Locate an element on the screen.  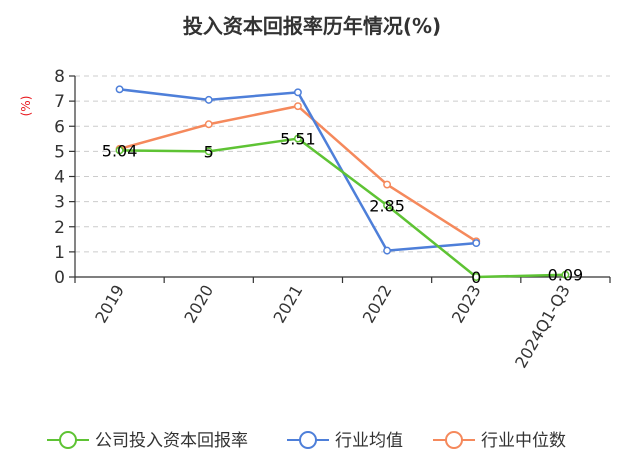
legend: 公司投入资本回报率 行业均值 行业中位数 is located at coordinates (306, 441).